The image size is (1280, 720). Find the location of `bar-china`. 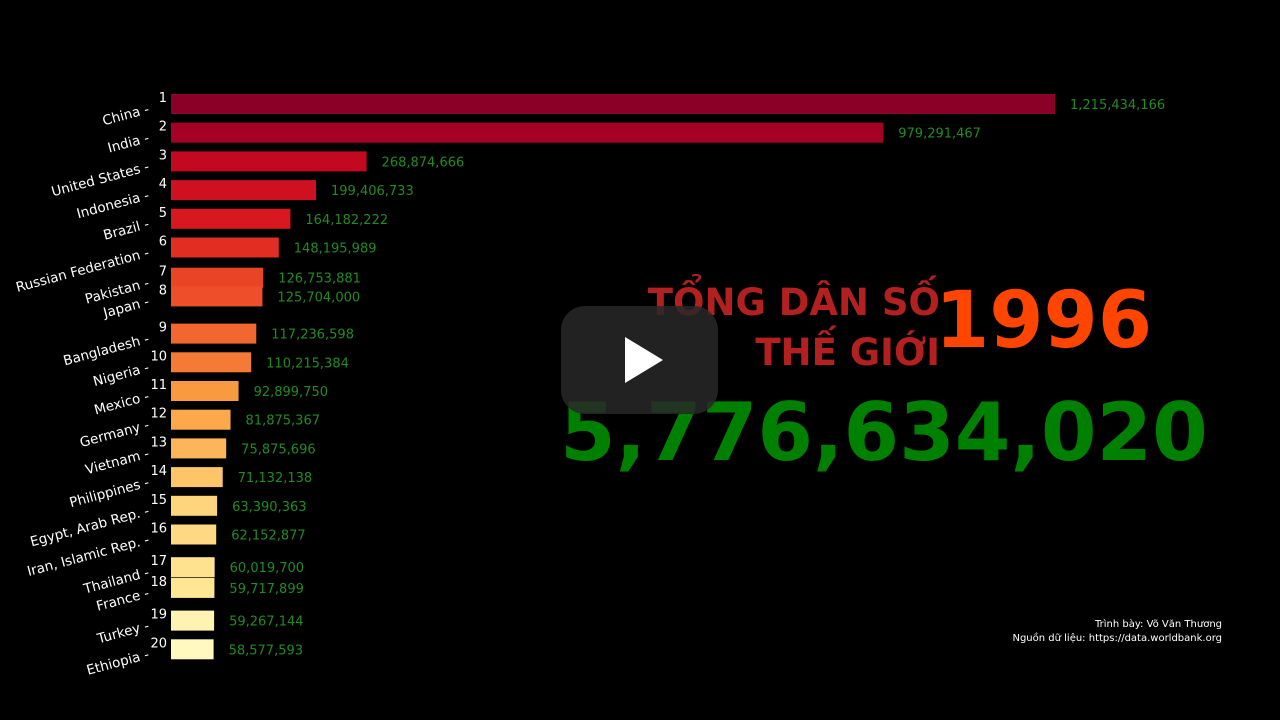

bar-china is located at coordinates (613, 104).